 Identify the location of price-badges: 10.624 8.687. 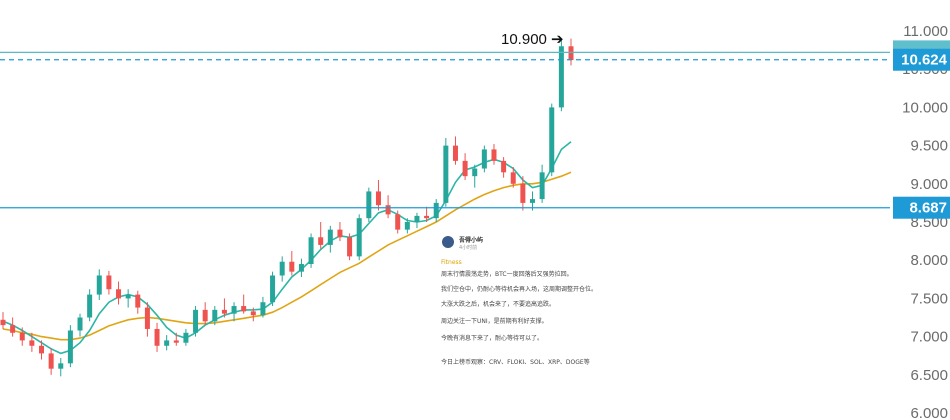
(921, 129).